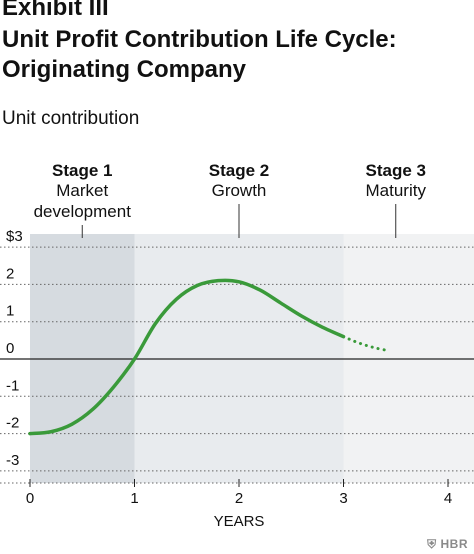  I want to click on y-tick-label: 1, so click(10, 311).